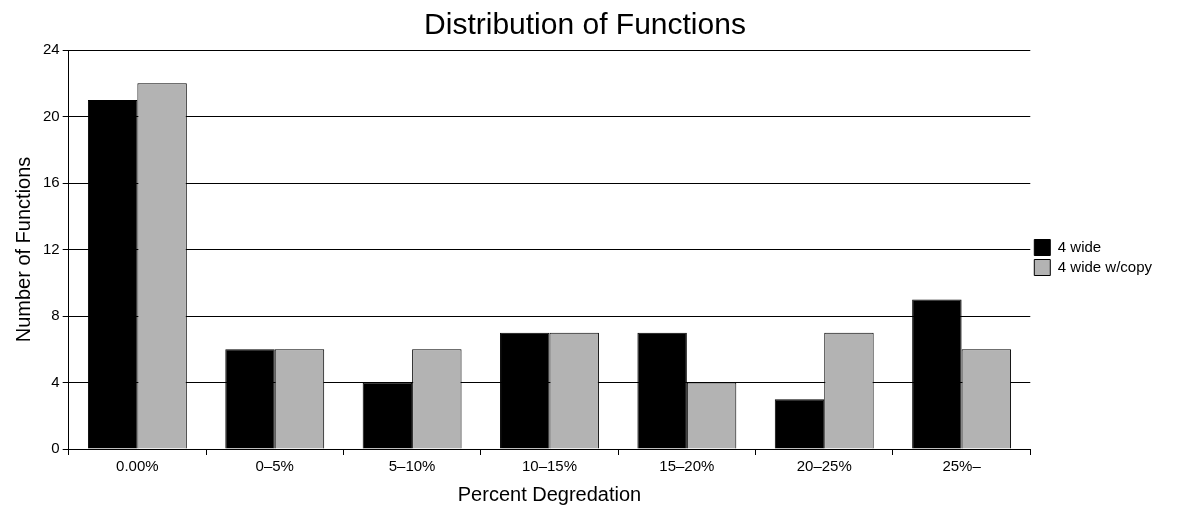 This screenshot has width=1182, height=517. Describe the element at coordinates (51, 182) in the screenshot. I see `y-tick-label: 16` at that location.